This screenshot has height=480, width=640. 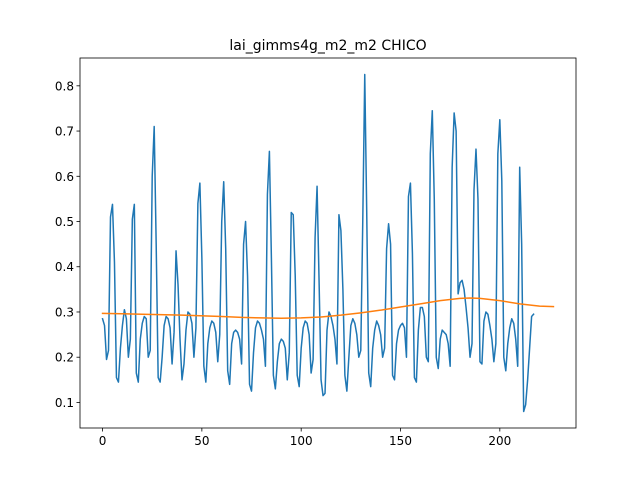 I want to click on chart-title: lai_gimms4g_m2_m2 CHICO, so click(x=327, y=46).